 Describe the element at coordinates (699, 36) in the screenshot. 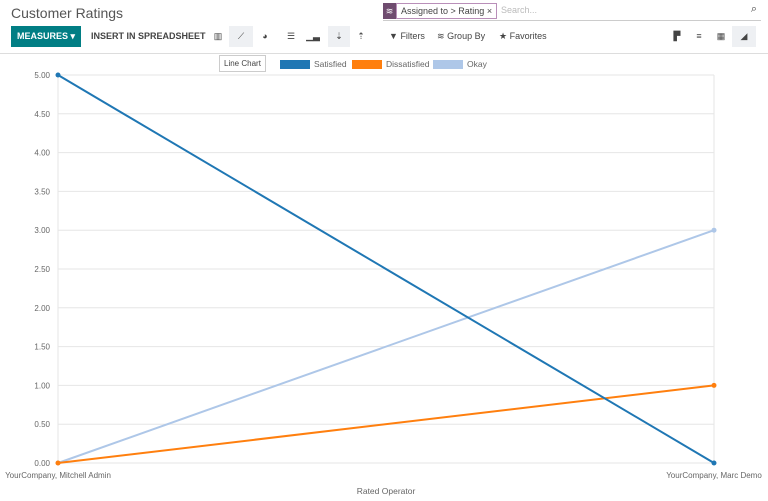

I see `list-view-icon: ≡` at that location.